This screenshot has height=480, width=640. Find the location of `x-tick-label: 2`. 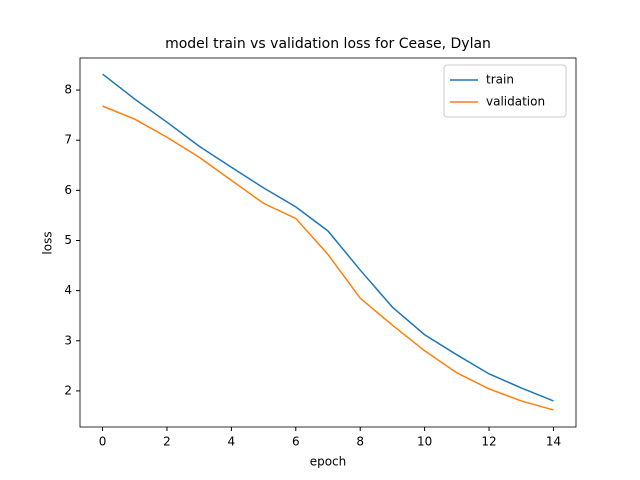

x-tick-label: 2 is located at coordinates (167, 442).